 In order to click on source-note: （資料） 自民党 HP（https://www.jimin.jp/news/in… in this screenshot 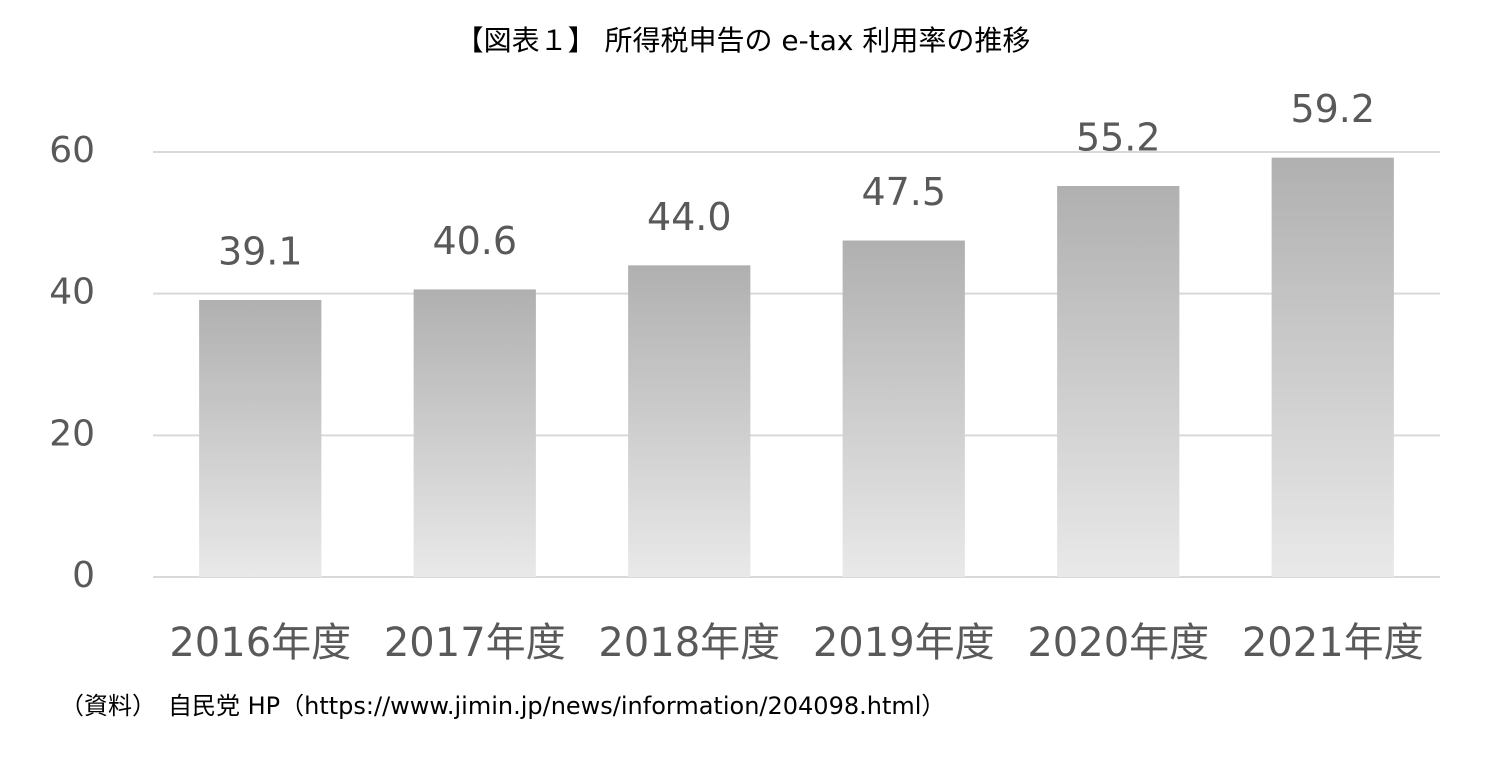, I will do `click(502, 706)`.